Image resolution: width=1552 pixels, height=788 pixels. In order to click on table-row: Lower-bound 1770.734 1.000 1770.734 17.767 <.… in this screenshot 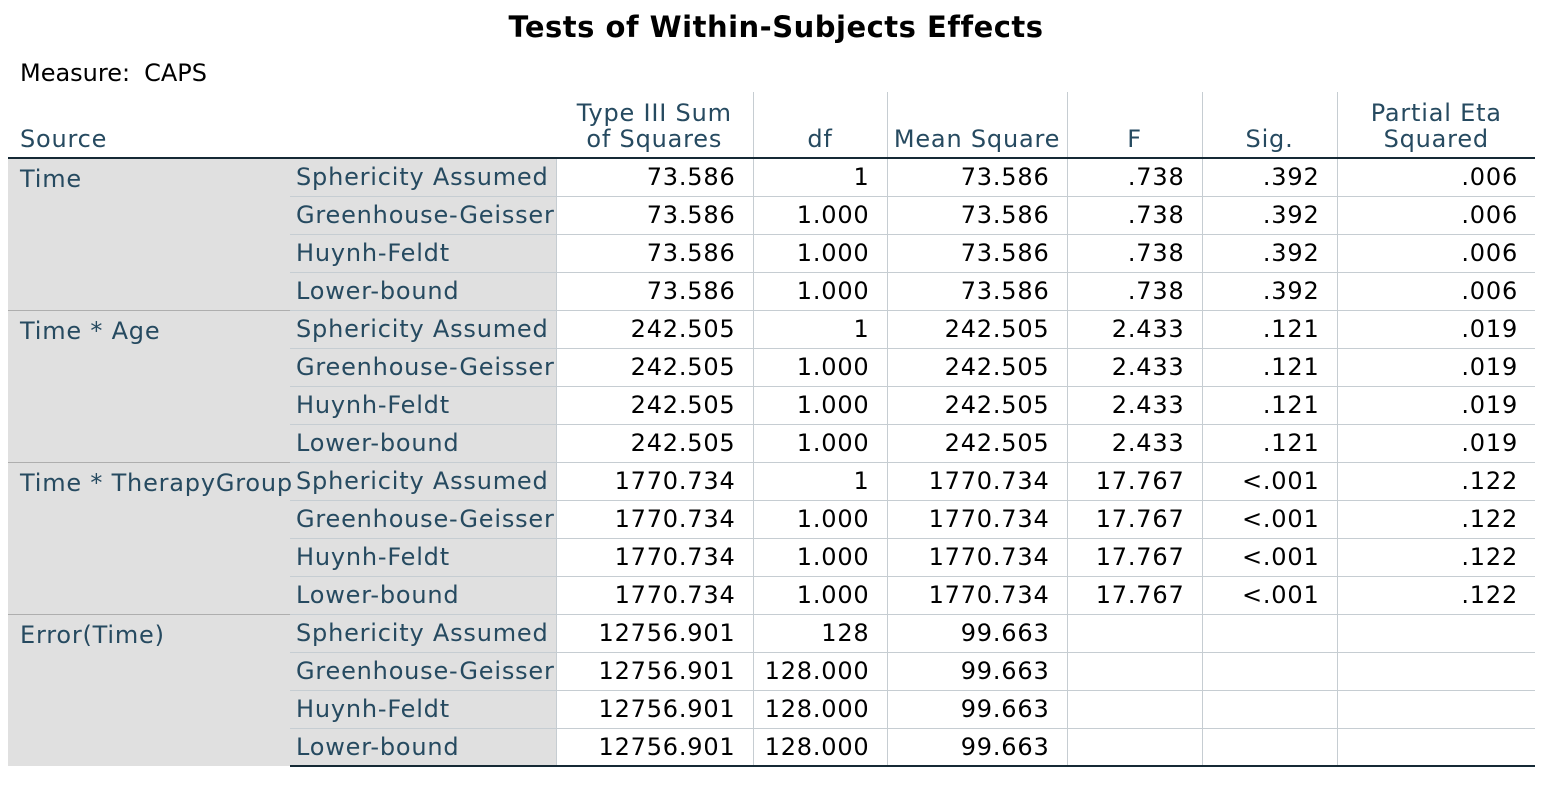, I will do `click(772, 595)`.